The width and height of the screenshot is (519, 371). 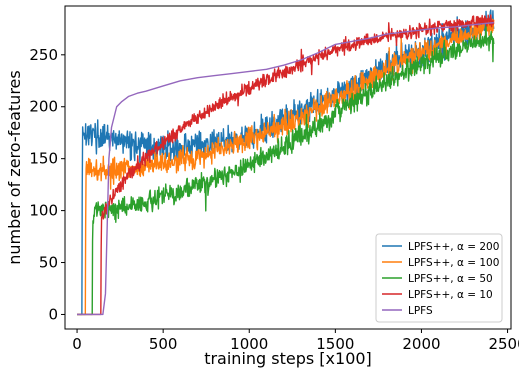 What do you see at coordinates (288, 358) in the screenshot?
I see `x-axis-label: training steps [x100]` at bounding box center [288, 358].